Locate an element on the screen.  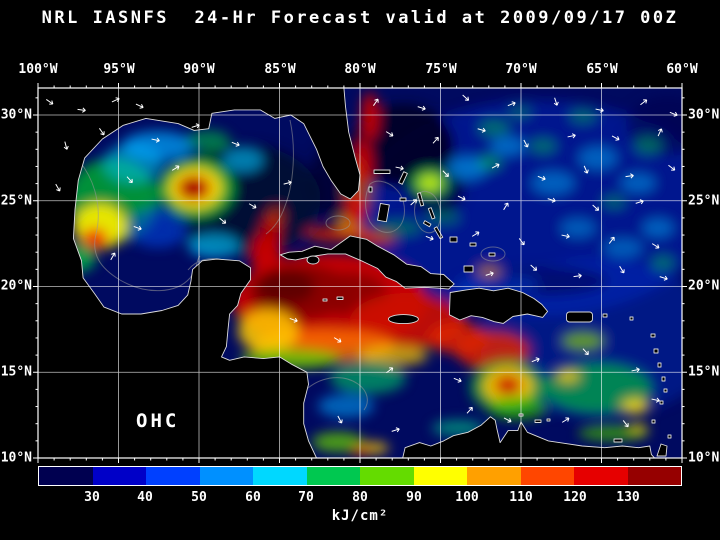
colorbar-tick-label: 30 is located at coordinates (92, 497).